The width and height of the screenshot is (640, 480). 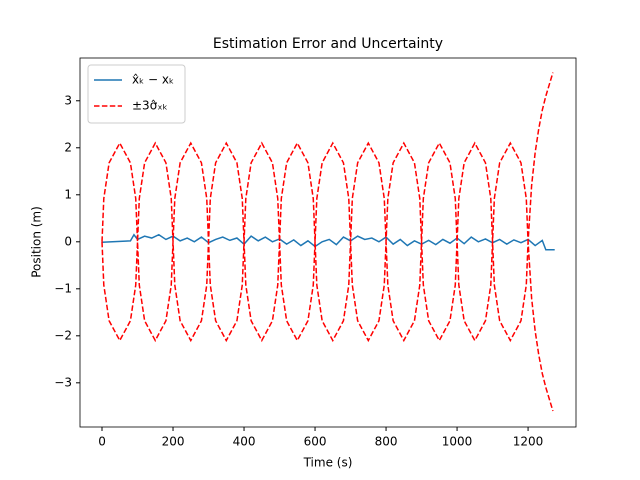 What do you see at coordinates (63, 288) in the screenshot?
I see `y-tick-label: −1` at bounding box center [63, 288].